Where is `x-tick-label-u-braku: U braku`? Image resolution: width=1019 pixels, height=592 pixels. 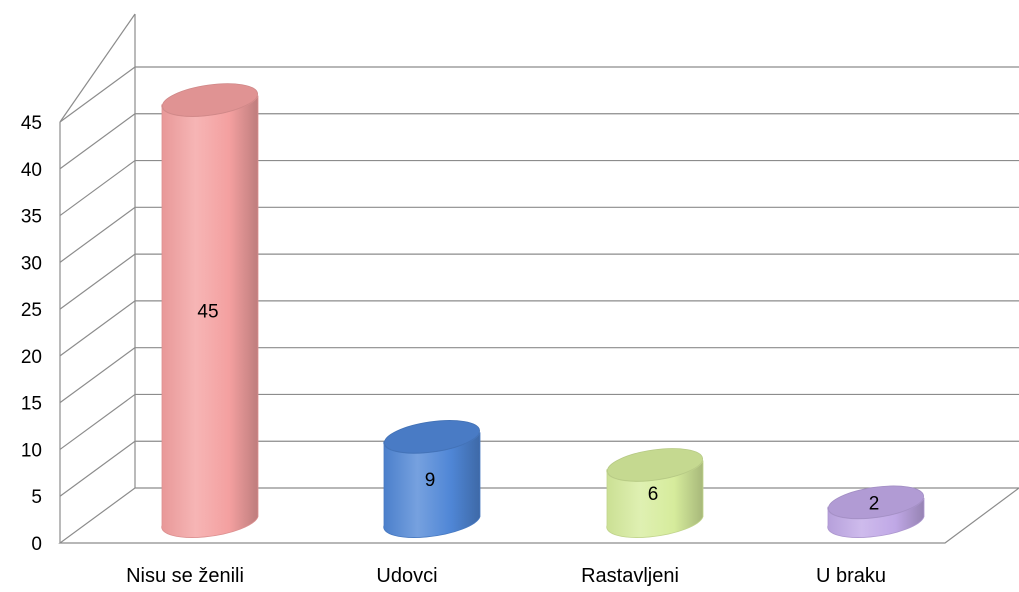
x-tick-label-u-braku: U braku is located at coordinates (851, 576).